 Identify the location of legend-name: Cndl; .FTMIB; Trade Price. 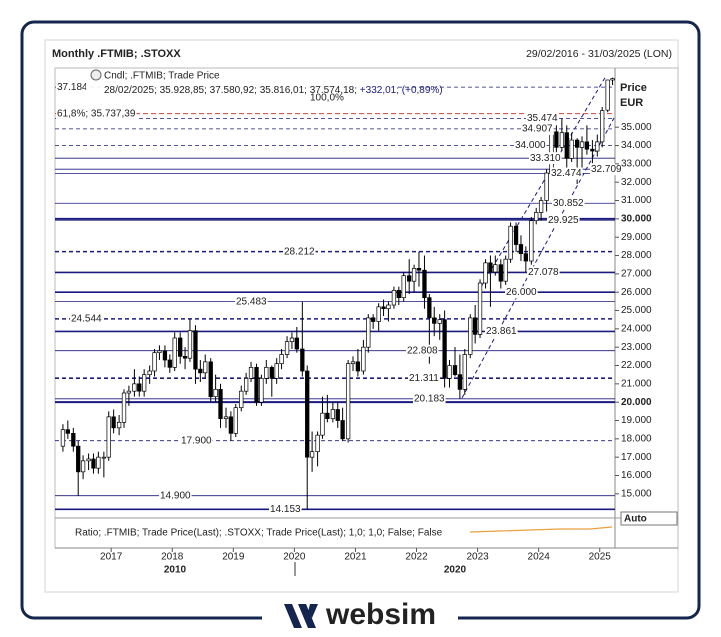
(162, 76).